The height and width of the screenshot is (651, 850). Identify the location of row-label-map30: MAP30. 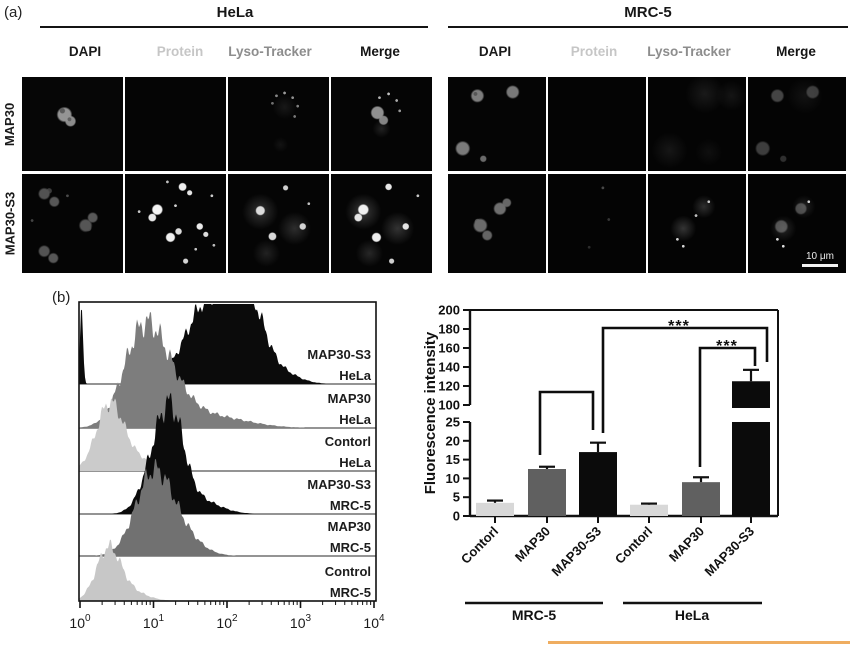
(10, 124).